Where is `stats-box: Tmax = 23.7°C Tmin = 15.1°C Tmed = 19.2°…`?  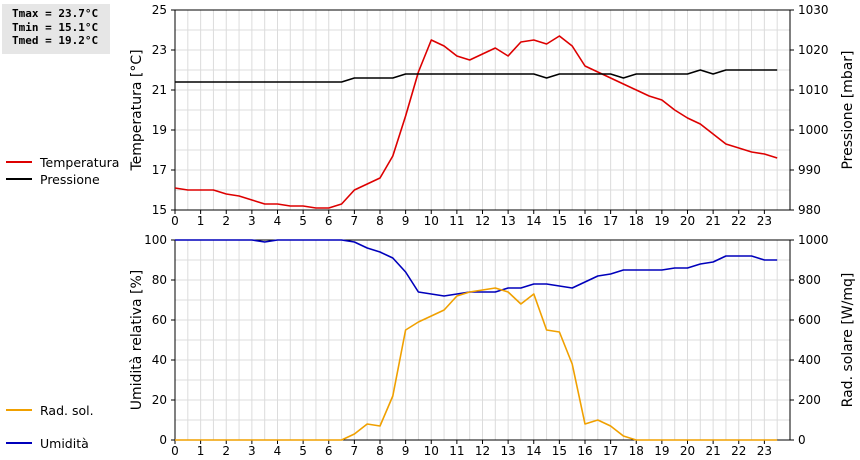
stats-box: Tmax = 23.7°C Tmin = 15.1°C Tmed = 19.2°… is located at coordinates (56, 29).